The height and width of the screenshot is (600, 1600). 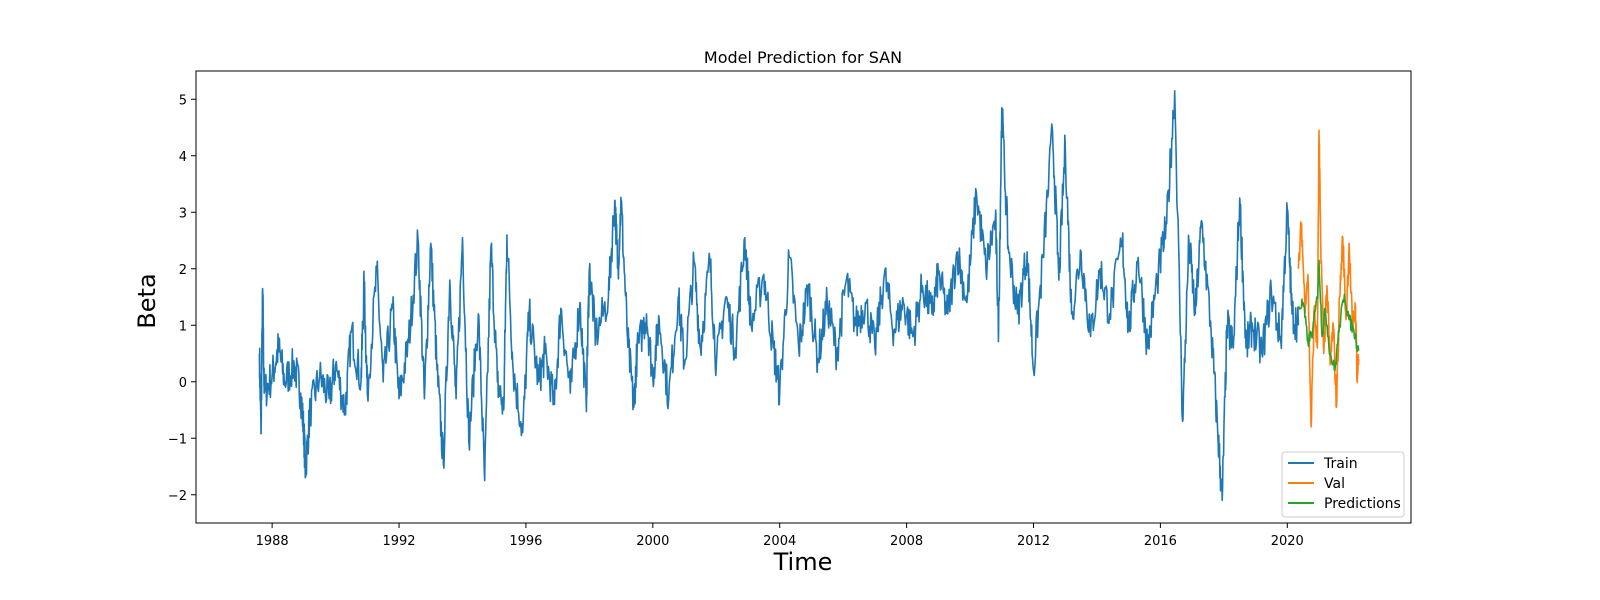 I want to click on x-tick-label: 2000, so click(x=652, y=541).